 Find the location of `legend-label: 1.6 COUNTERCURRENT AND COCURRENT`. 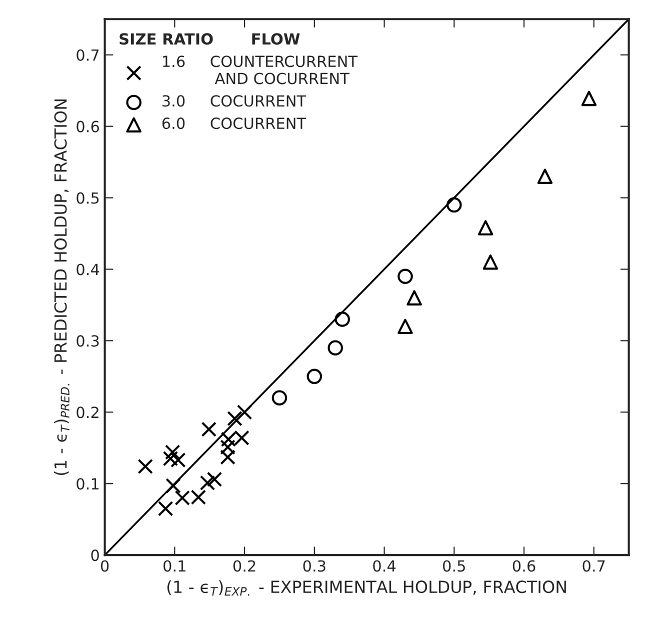

legend-label: 1.6 COUNTERCURRENT AND COCURRENT is located at coordinates (260, 70).